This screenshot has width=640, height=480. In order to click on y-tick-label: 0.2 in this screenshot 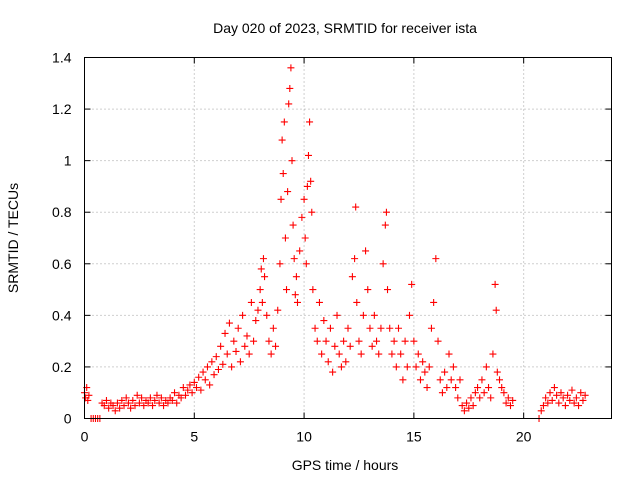, I will do `click(62, 367)`.